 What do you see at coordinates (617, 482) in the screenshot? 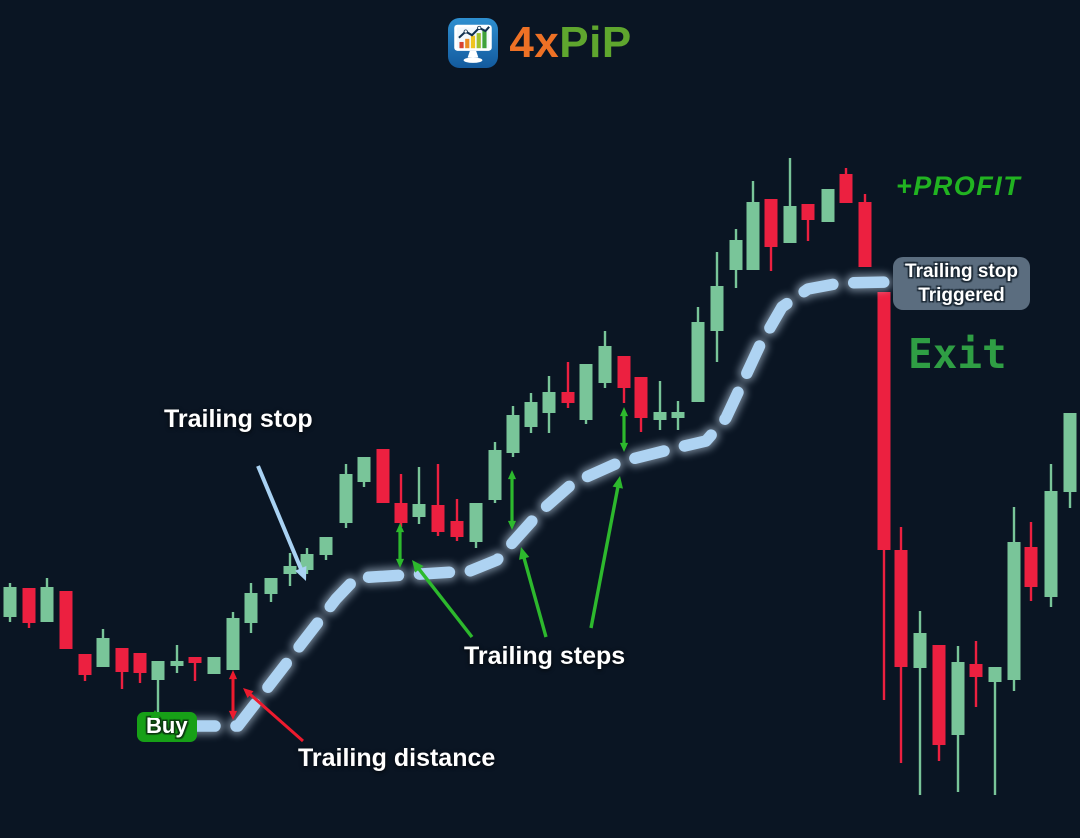
I see `trailing-steps-pointer-arrow-3-head` at bounding box center [617, 482].